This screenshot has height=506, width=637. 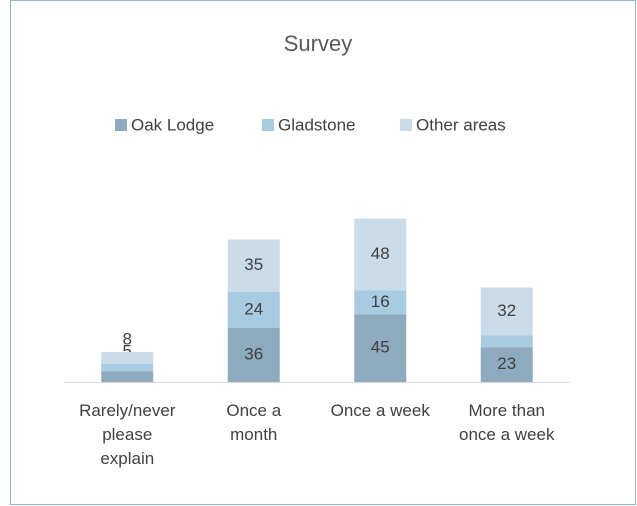 I want to click on x-tick-label: Rarely/never please explain, so click(x=127, y=434).